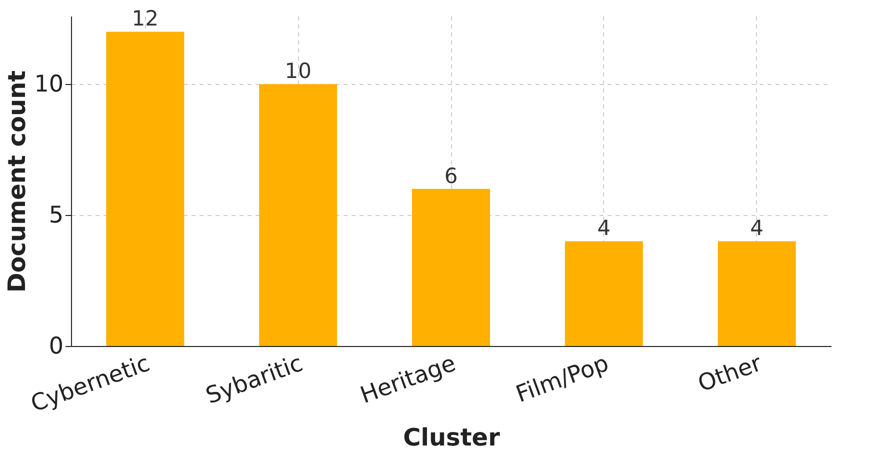  I want to click on x-axis-title: Cluster, so click(451, 438).